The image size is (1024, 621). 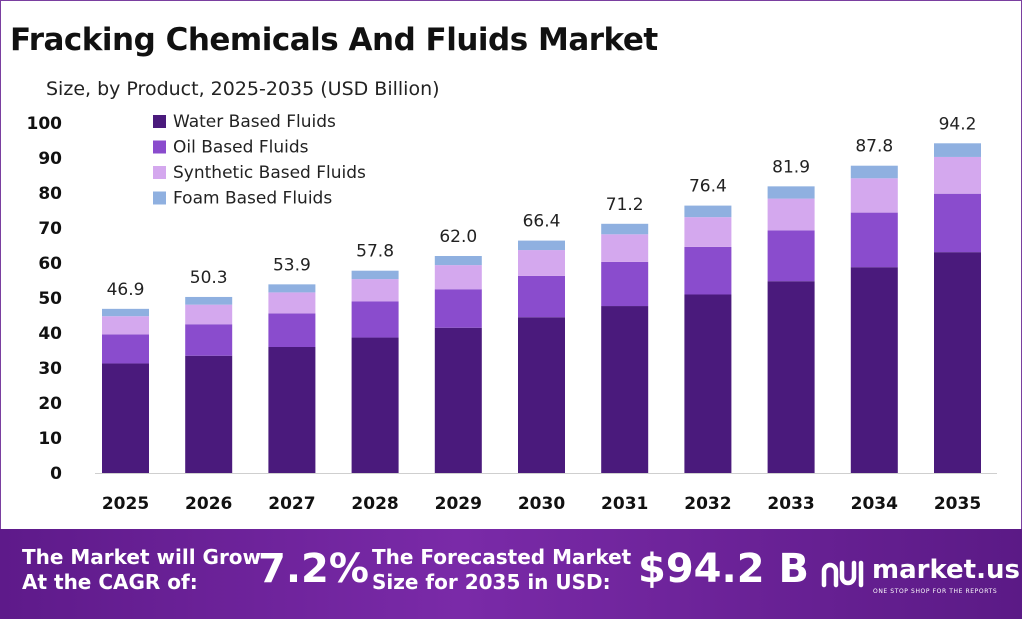 I want to click on bar-total-label: 53.9, so click(x=292, y=265).